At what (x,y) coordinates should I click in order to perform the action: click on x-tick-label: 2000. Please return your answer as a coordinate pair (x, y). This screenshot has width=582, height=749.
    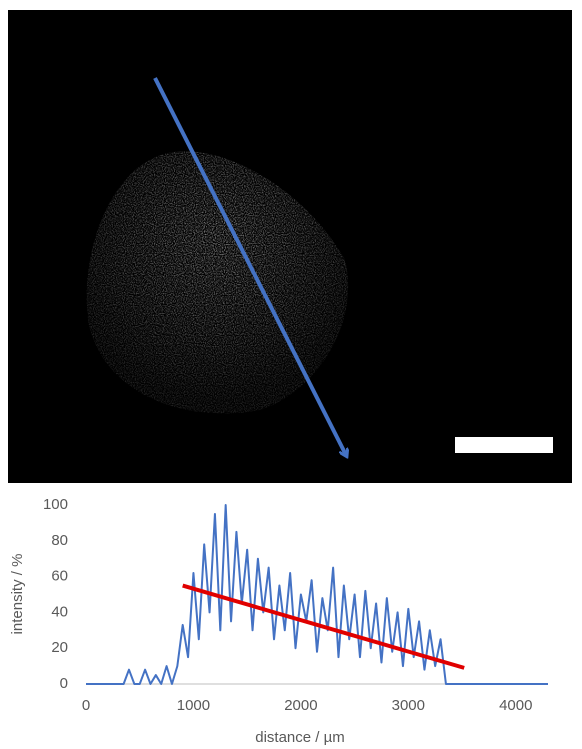
    Looking at the image, I should click on (300, 705).